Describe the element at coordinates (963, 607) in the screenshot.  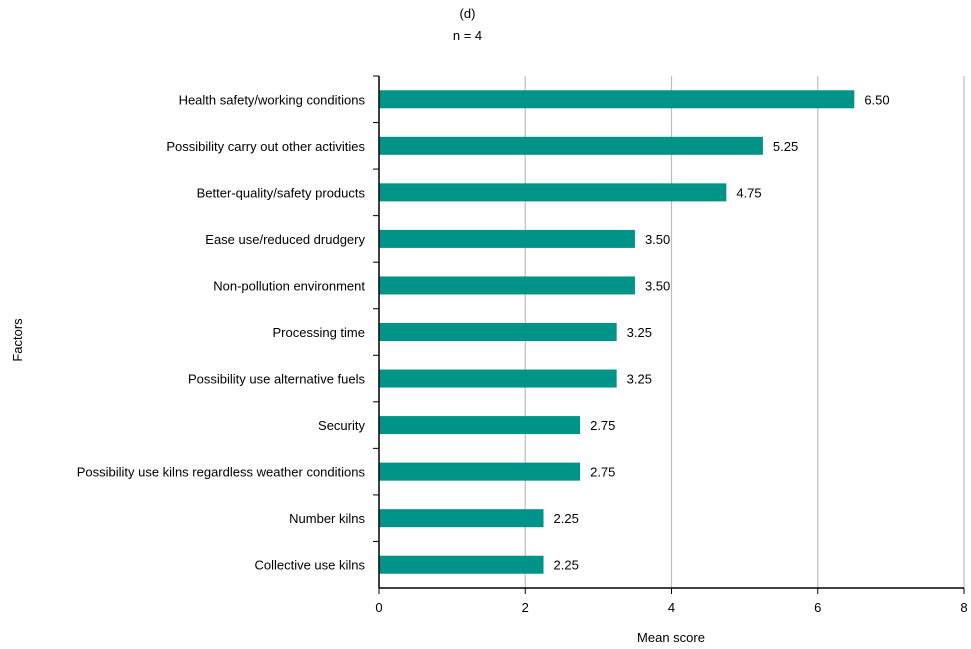
I see `x-tick-label: 8` at that location.